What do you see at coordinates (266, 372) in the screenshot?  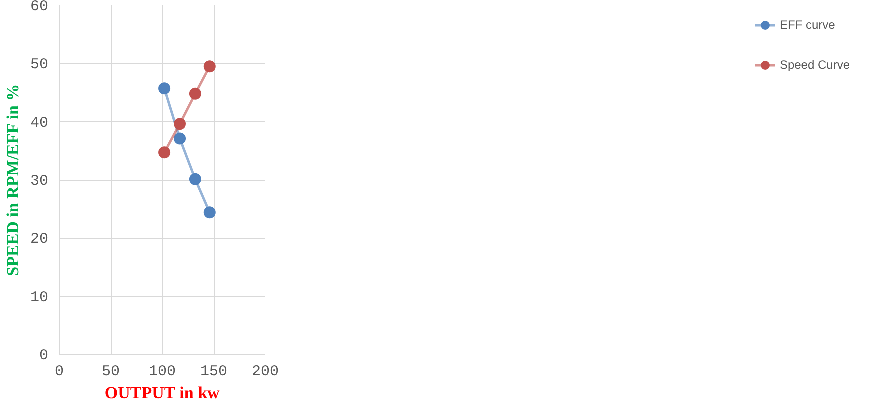 I see `x-tick-label: 200` at bounding box center [266, 372].